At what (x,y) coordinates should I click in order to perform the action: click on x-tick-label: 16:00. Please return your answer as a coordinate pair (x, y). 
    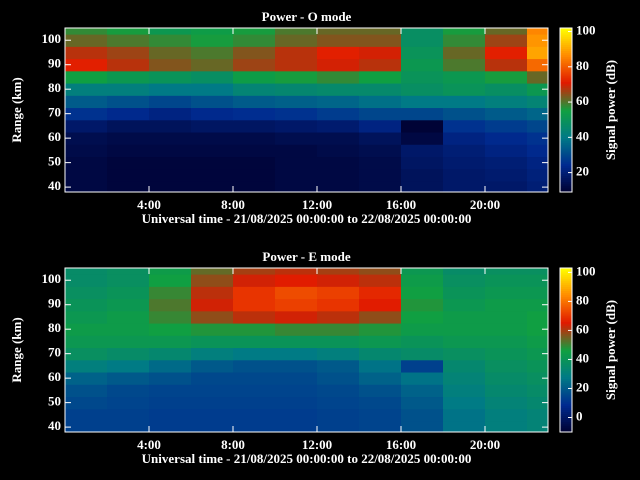
    Looking at the image, I should click on (401, 444).